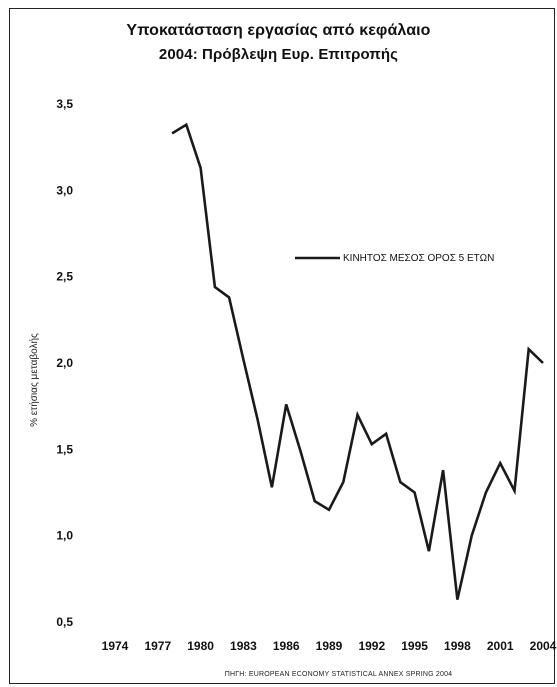  Describe the element at coordinates (543, 646) in the screenshot. I see `x-tick-label: 2004` at that location.